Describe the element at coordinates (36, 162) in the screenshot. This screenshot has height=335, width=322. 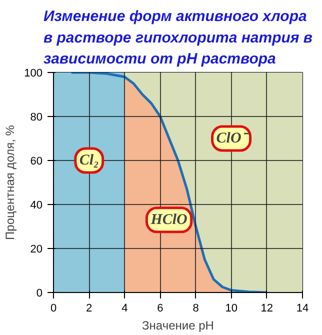
I see `y-tick-label: 60` at that location.